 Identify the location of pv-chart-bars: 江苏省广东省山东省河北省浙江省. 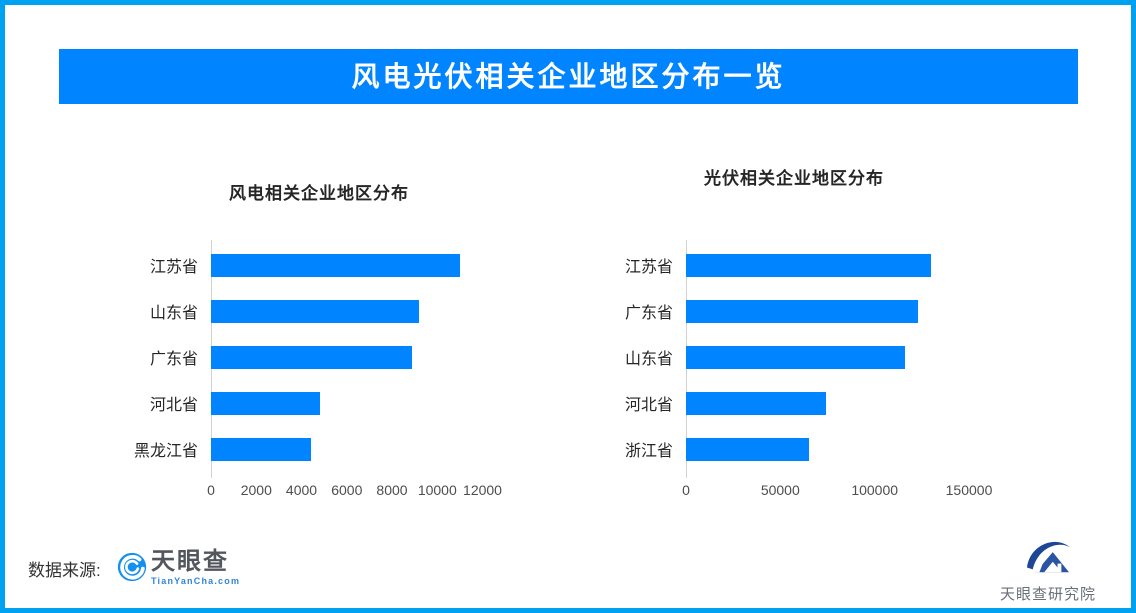
(828, 357).